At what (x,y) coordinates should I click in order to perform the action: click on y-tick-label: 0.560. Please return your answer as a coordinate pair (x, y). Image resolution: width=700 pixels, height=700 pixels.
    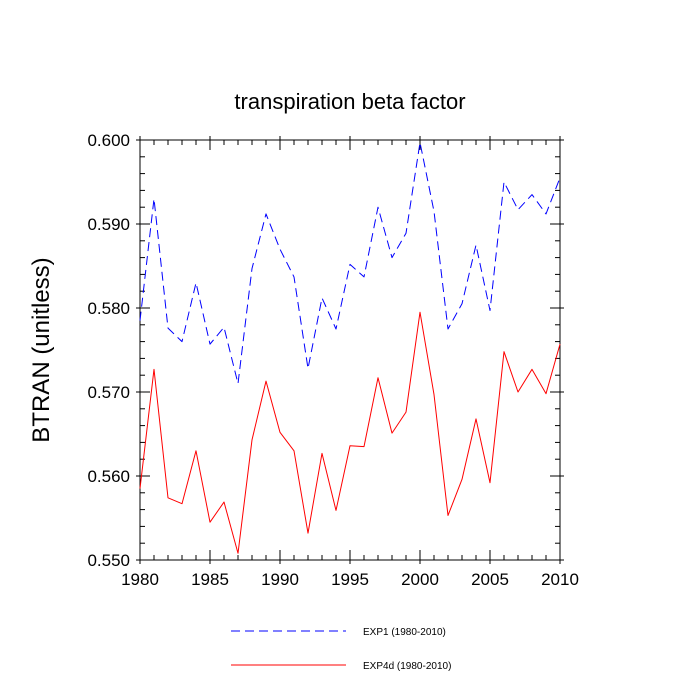
    Looking at the image, I should click on (108, 476).